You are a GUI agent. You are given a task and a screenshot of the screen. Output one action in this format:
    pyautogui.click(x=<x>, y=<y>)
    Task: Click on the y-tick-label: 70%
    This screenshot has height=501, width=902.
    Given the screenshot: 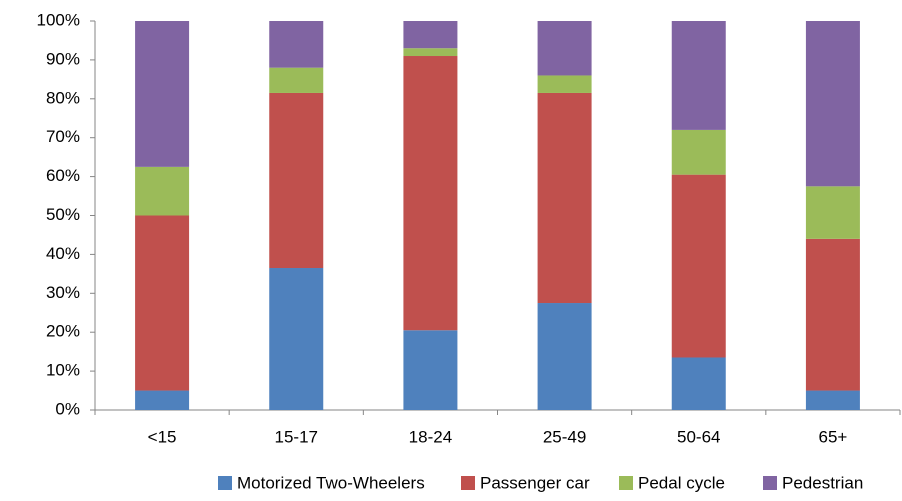 What is the action you would take?
    pyautogui.click(x=63, y=136)
    